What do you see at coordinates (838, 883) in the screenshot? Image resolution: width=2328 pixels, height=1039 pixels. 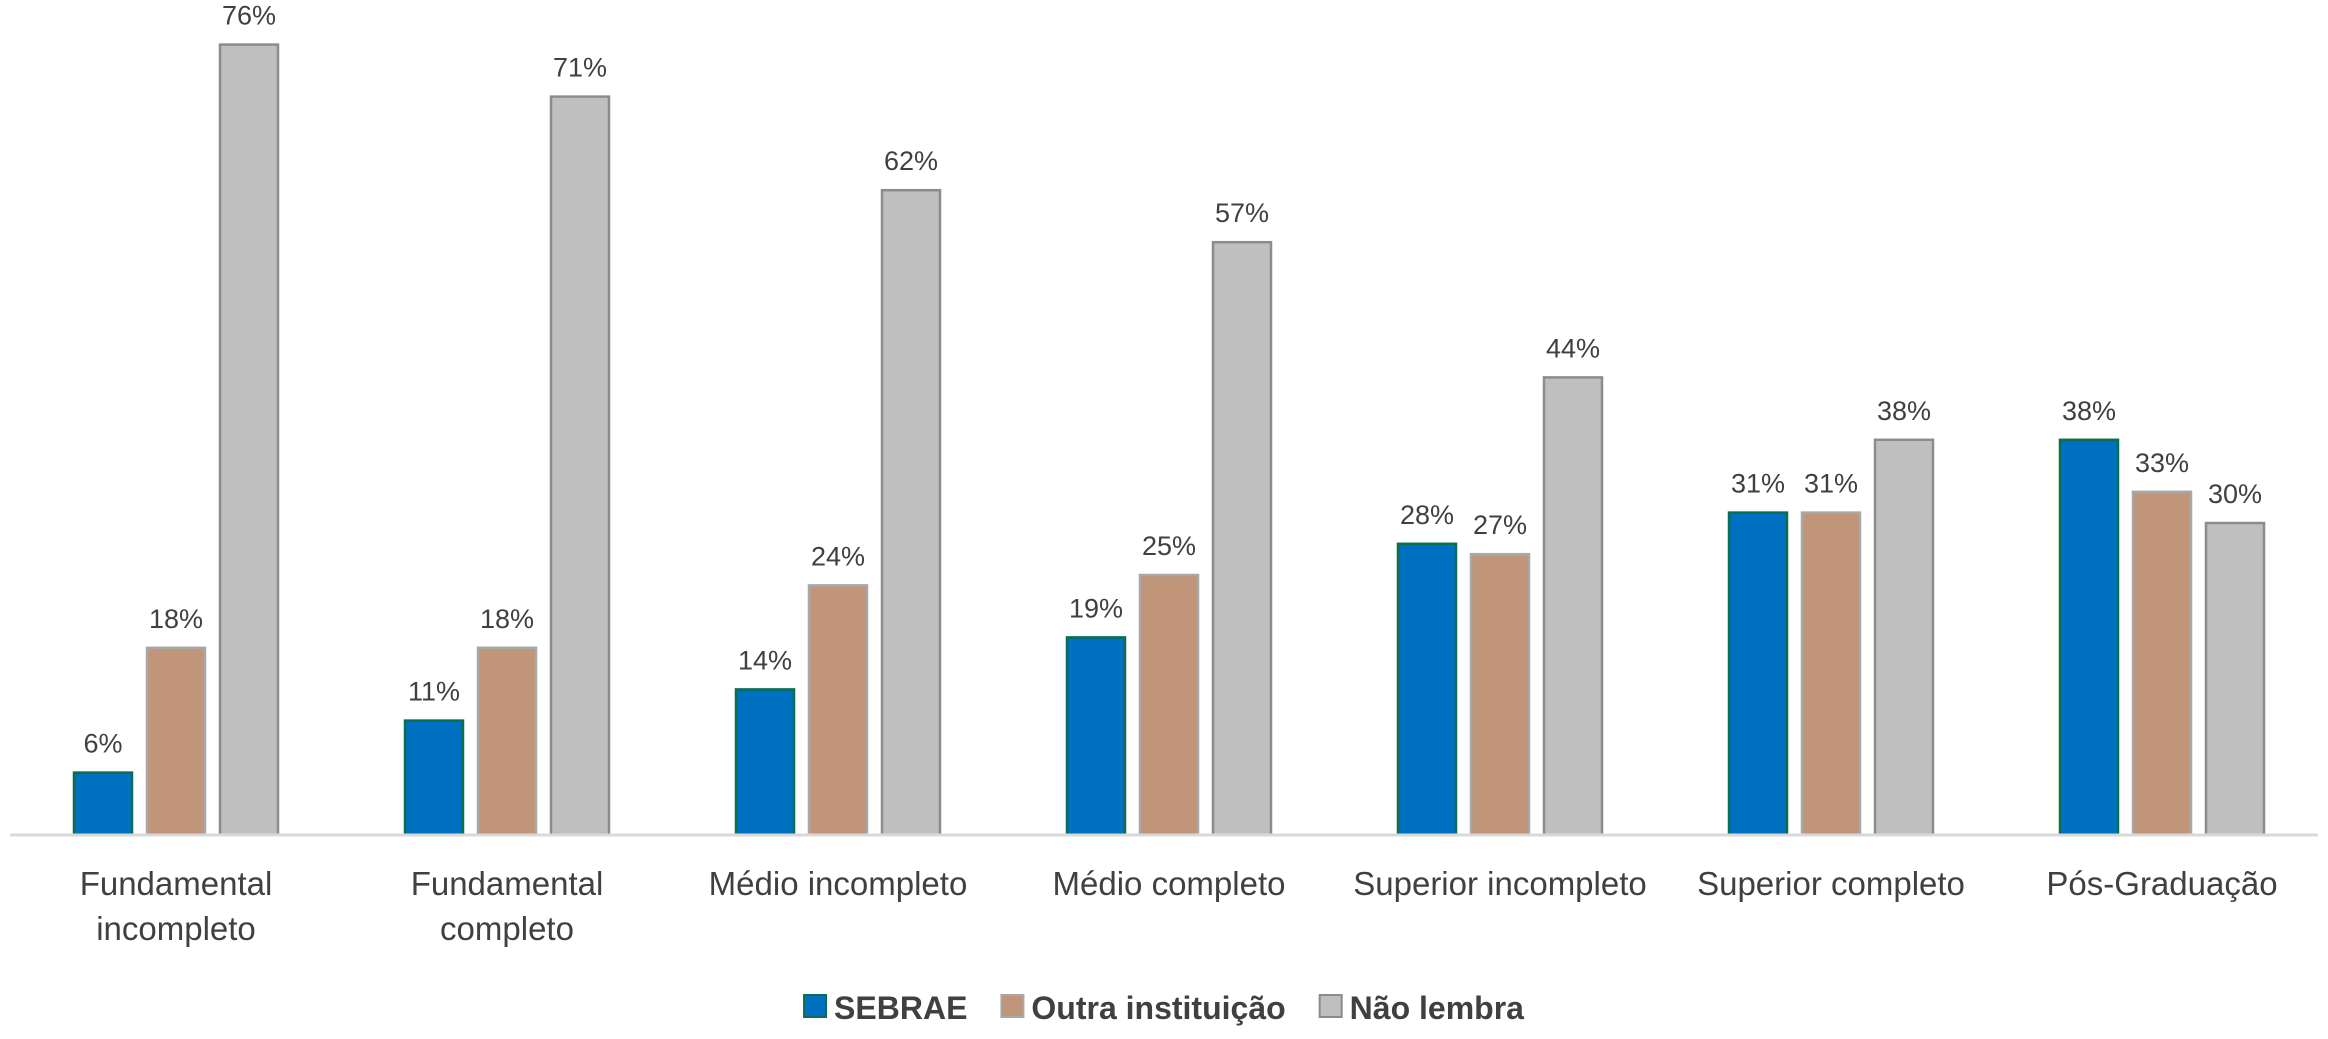 I see `category-label-2: Médio incompleto` at bounding box center [838, 883].